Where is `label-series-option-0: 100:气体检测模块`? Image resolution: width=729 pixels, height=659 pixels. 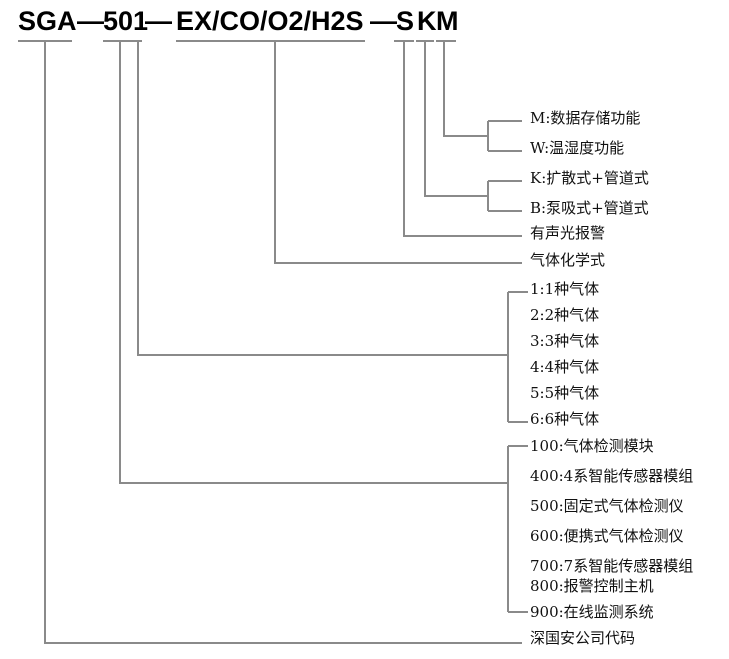 label-series-option-0: 100:气体检测模块 is located at coordinates (592, 446).